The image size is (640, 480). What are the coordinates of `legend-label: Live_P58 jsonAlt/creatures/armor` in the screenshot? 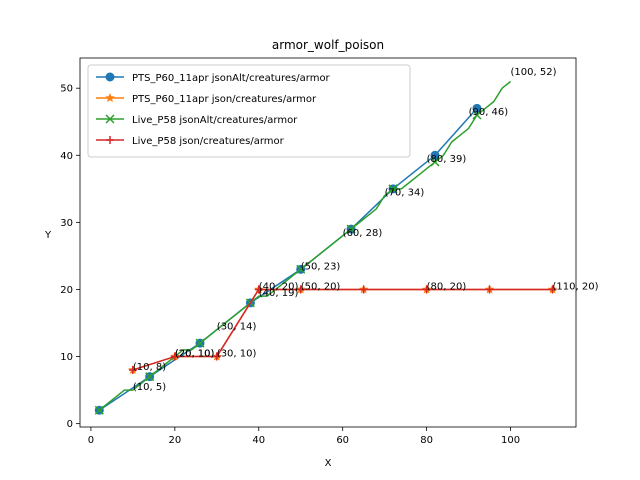 It's located at (215, 120).